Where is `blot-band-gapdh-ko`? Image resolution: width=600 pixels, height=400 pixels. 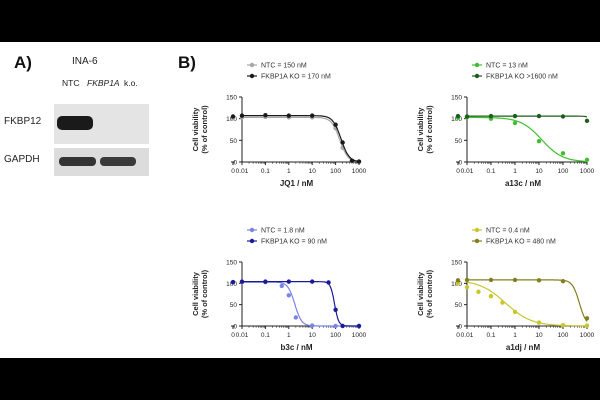 blot-band-gapdh-ko is located at coordinates (118, 161).